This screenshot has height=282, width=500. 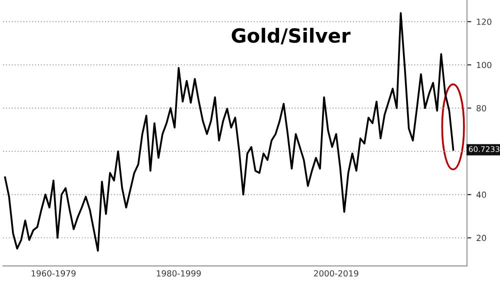 What do you see at coordinates (481, 195) in the screenshot?
I see `y-tick-label: 40` at bounding box center [481, 195].